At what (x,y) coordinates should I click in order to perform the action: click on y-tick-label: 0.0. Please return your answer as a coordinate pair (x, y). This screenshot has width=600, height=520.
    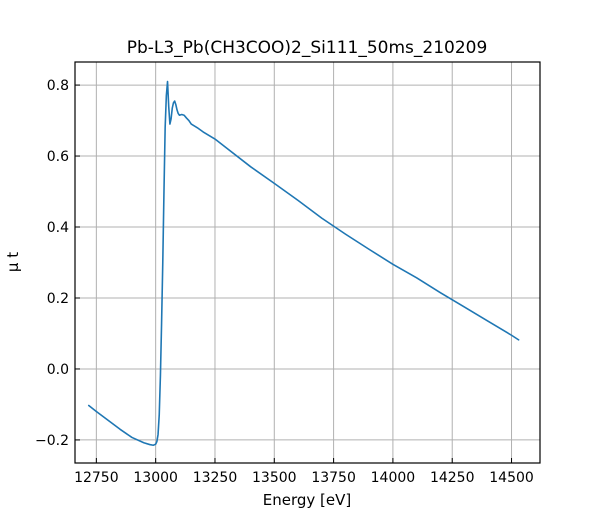
    Looking at the image, I should click on (58, 370).